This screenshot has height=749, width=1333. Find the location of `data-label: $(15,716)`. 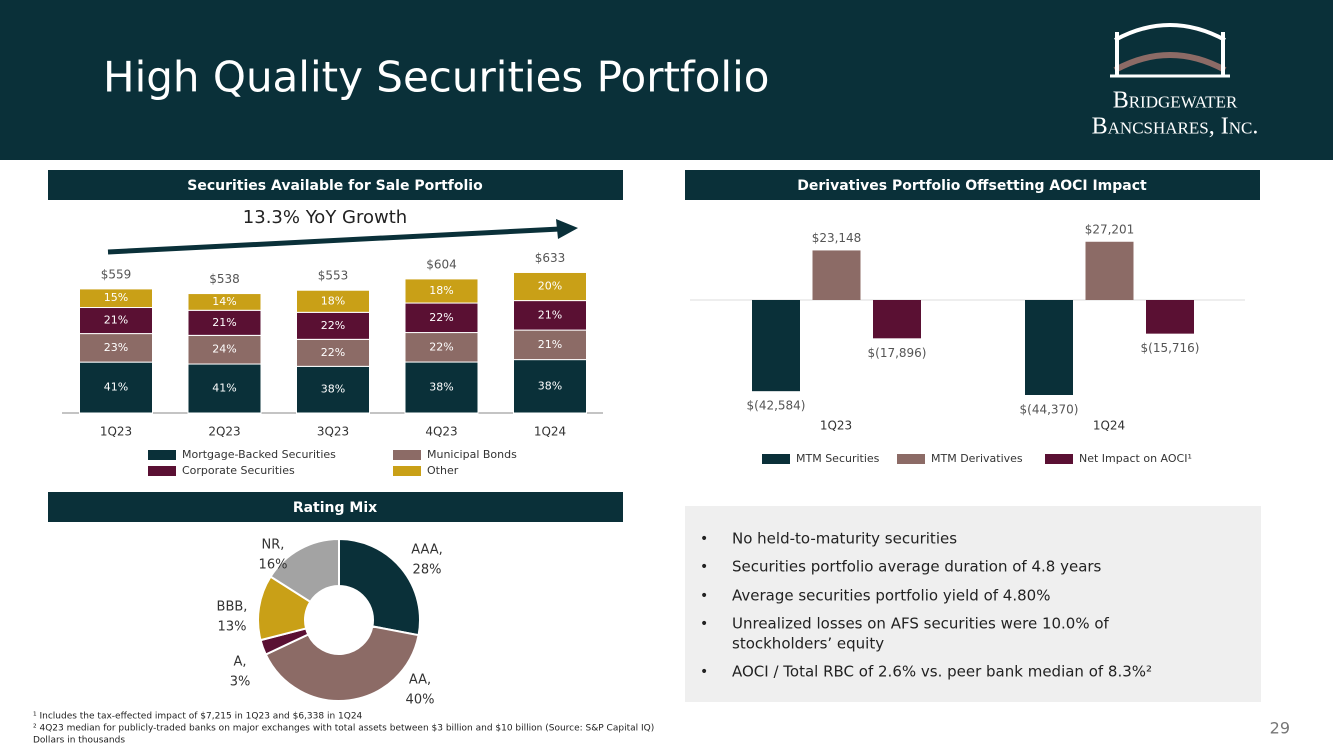

data-label: $(15,716) is located at coordinates (1170, 348).